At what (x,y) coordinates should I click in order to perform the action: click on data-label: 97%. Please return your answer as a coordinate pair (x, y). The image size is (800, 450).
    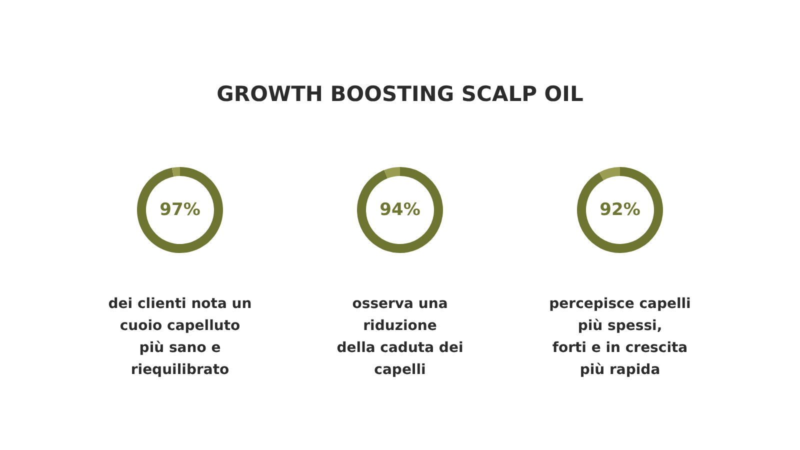
    Looking at the image, I should click on (180, 210).